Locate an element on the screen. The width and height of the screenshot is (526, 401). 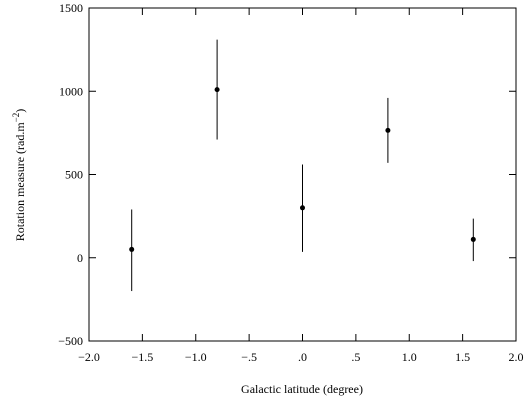
x-tick-label: .5 is located at coordinates (355, 357).